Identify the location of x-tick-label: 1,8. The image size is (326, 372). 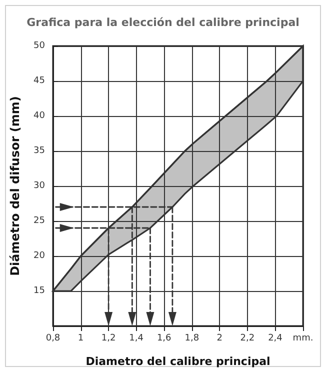
(192, 339).